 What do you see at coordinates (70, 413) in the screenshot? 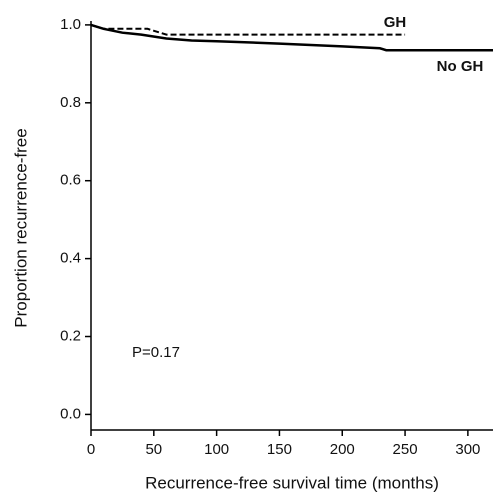
I see `y-tick-label: 0.0` at bounding box center [70, 413].